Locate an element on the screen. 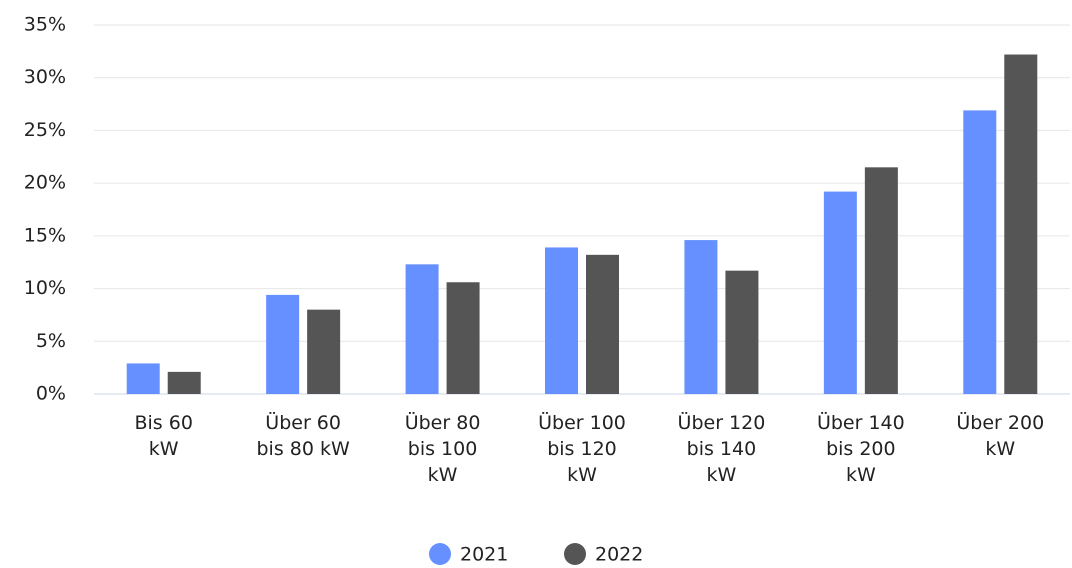  y-tick-label: 30% is located at coordinates (45, 77).